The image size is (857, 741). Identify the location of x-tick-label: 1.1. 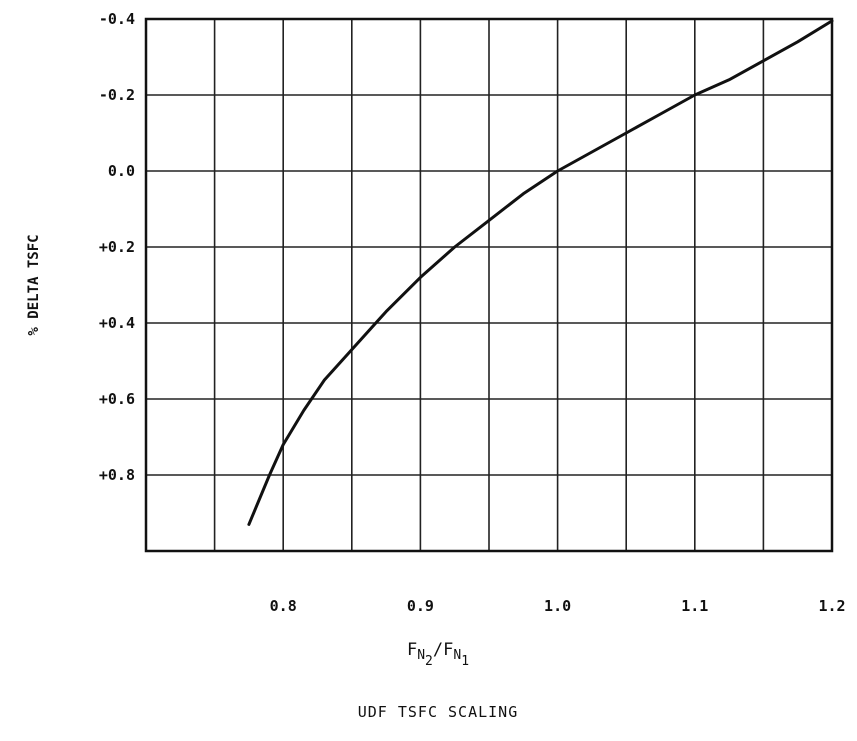
(694, 606).